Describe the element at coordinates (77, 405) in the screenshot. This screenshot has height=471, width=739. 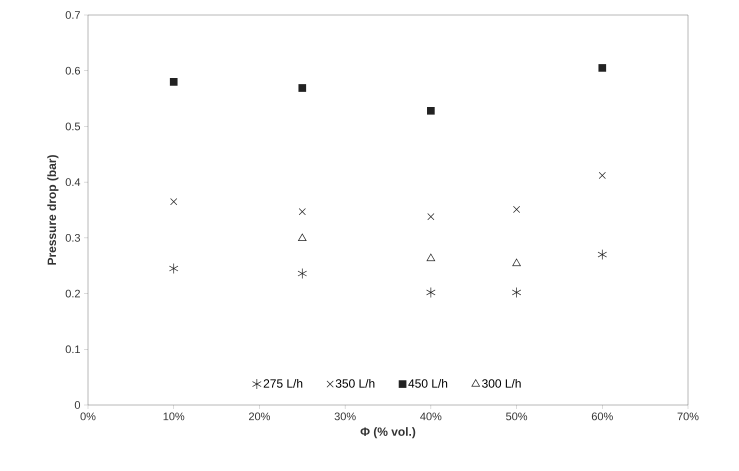
I see `y-tick-label: 0` at that location.